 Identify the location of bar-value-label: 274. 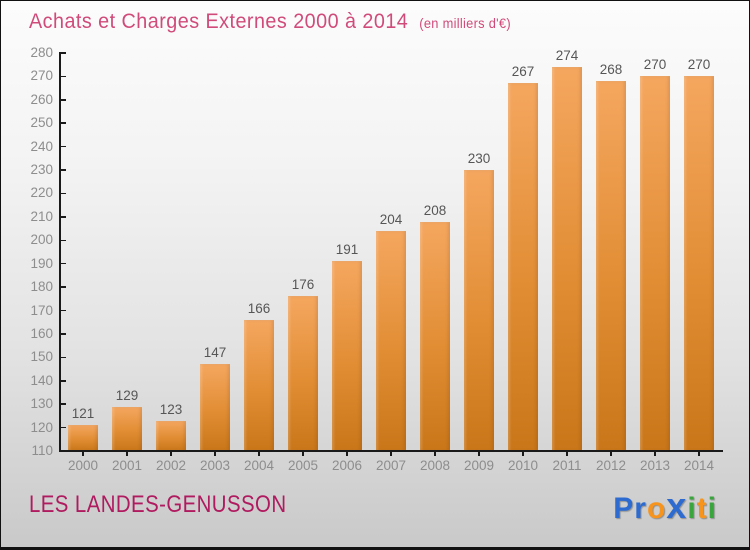
(567, 56).